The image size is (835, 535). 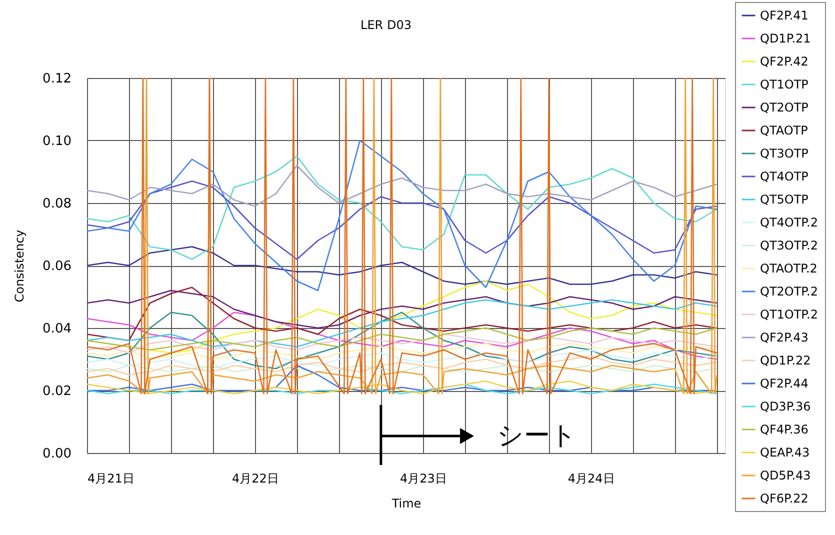 I want to click on legend-label: QF2P.41, so click(x=784, y=15).